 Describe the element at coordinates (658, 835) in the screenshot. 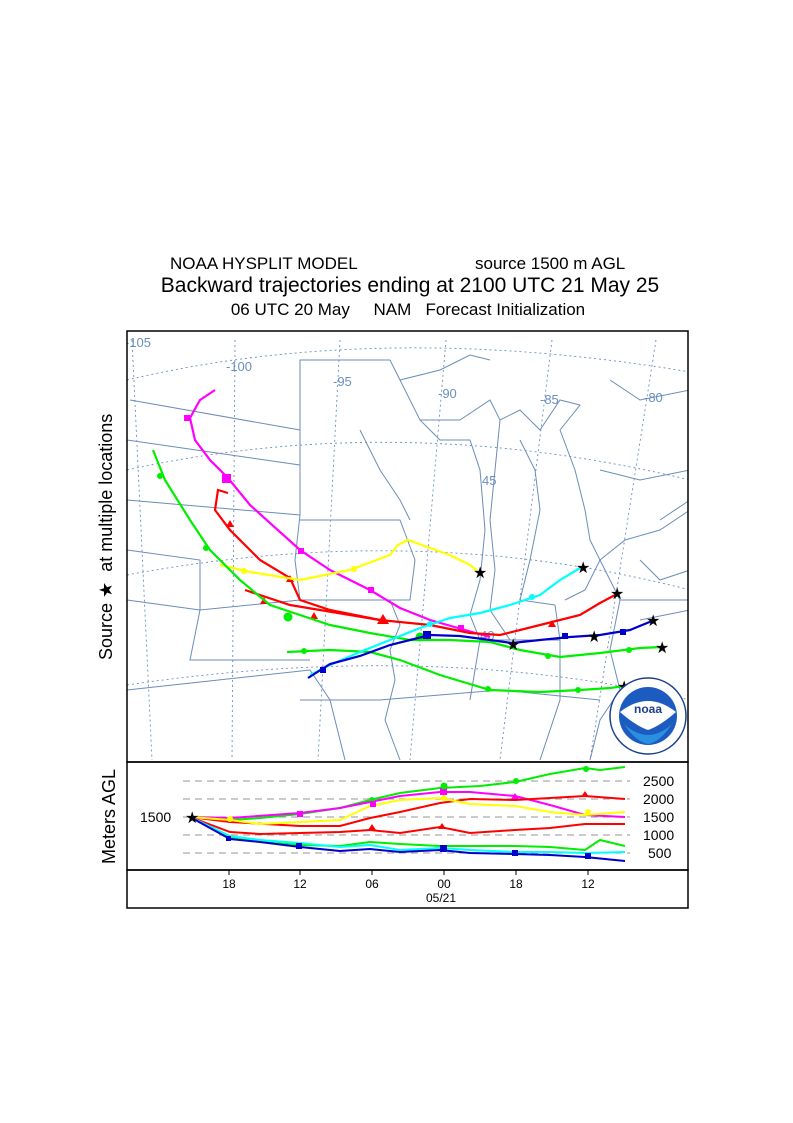

I see `level-label-1000: 1000` at that location.